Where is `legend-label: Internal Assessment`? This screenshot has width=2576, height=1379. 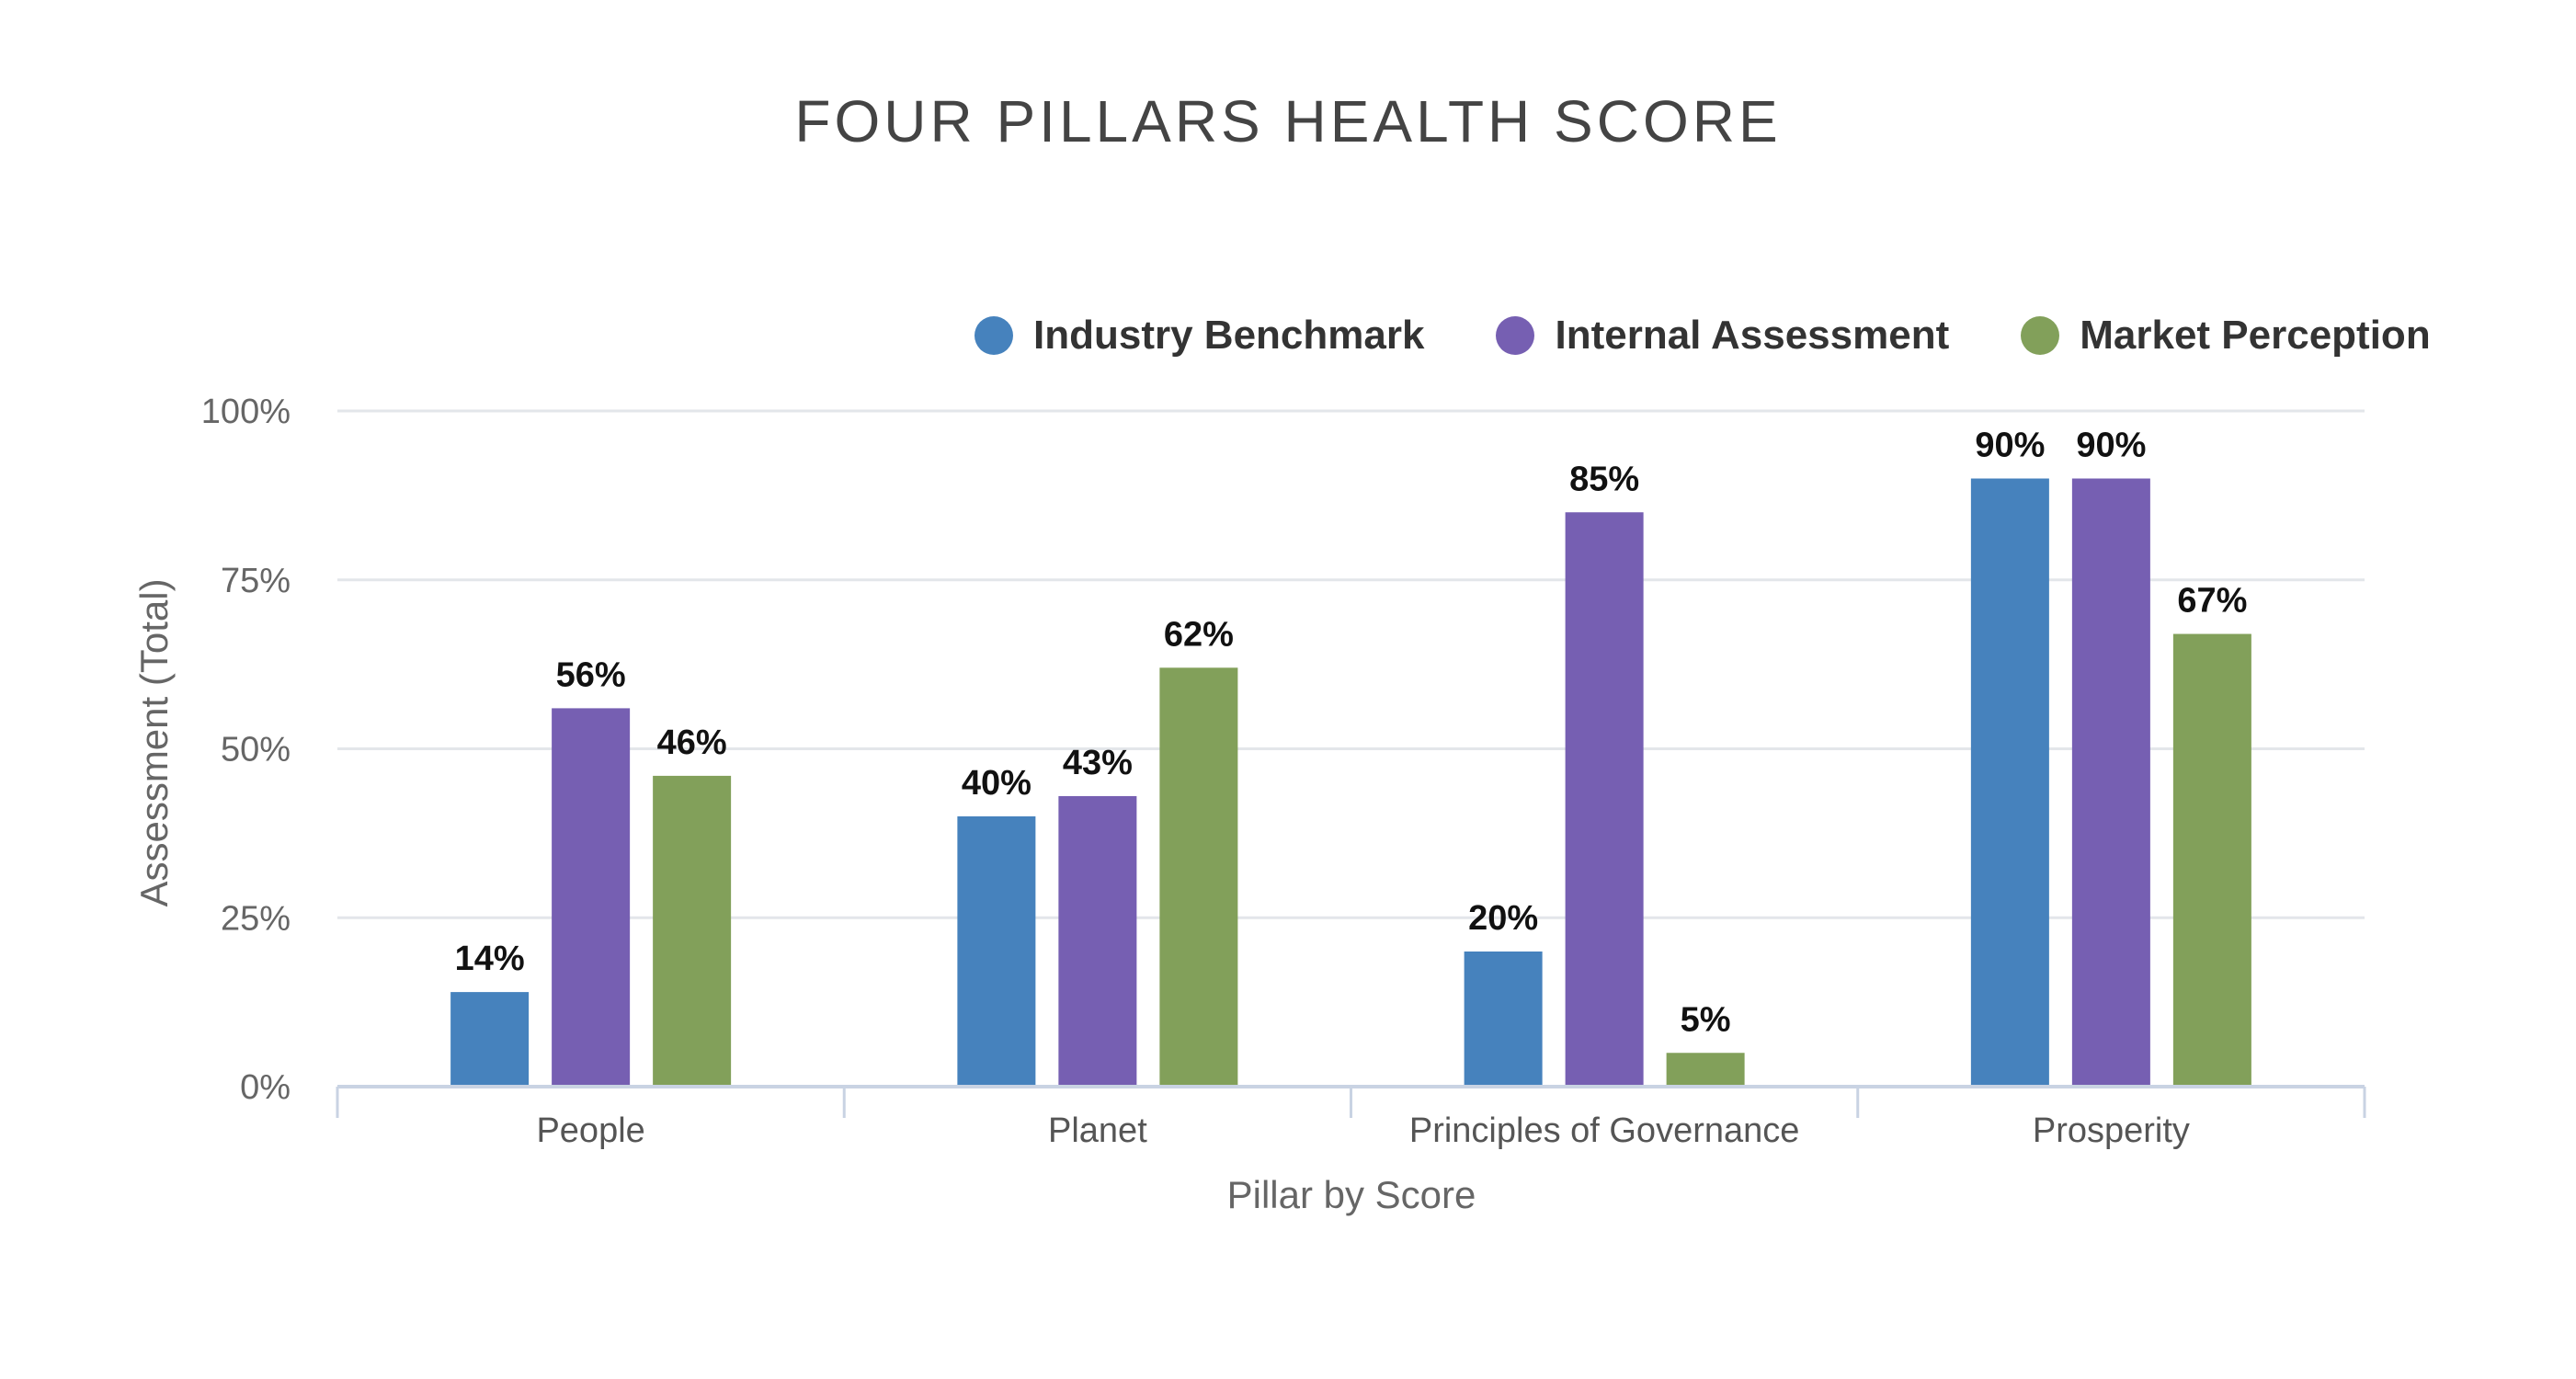 legend-label: Internal Assessment is located at coordinates (1752, 336).